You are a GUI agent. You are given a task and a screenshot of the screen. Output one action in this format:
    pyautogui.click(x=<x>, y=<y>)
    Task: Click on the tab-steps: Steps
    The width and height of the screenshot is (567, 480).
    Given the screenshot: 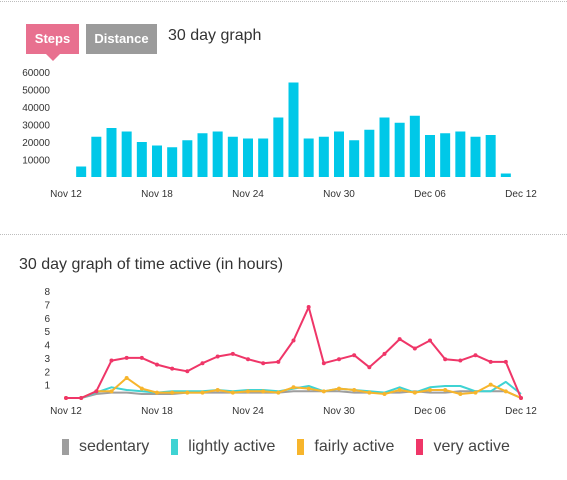 What is the action you would take?
    pyautogui.click(x=52, y=42)
    